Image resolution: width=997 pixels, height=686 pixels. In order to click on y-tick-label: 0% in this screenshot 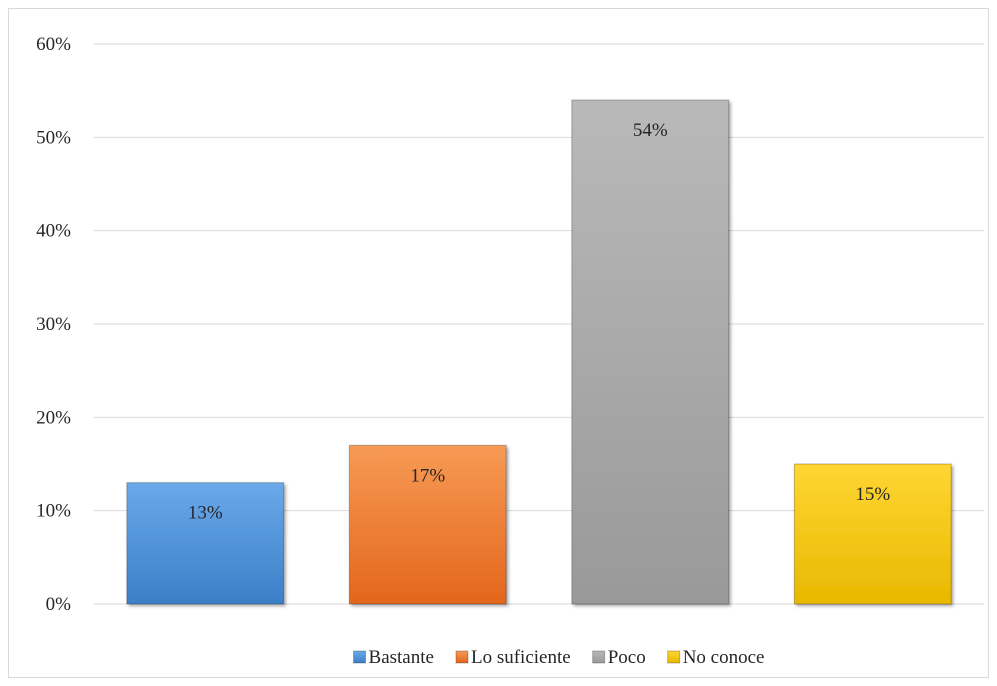, I will do `click(59, 604)`.